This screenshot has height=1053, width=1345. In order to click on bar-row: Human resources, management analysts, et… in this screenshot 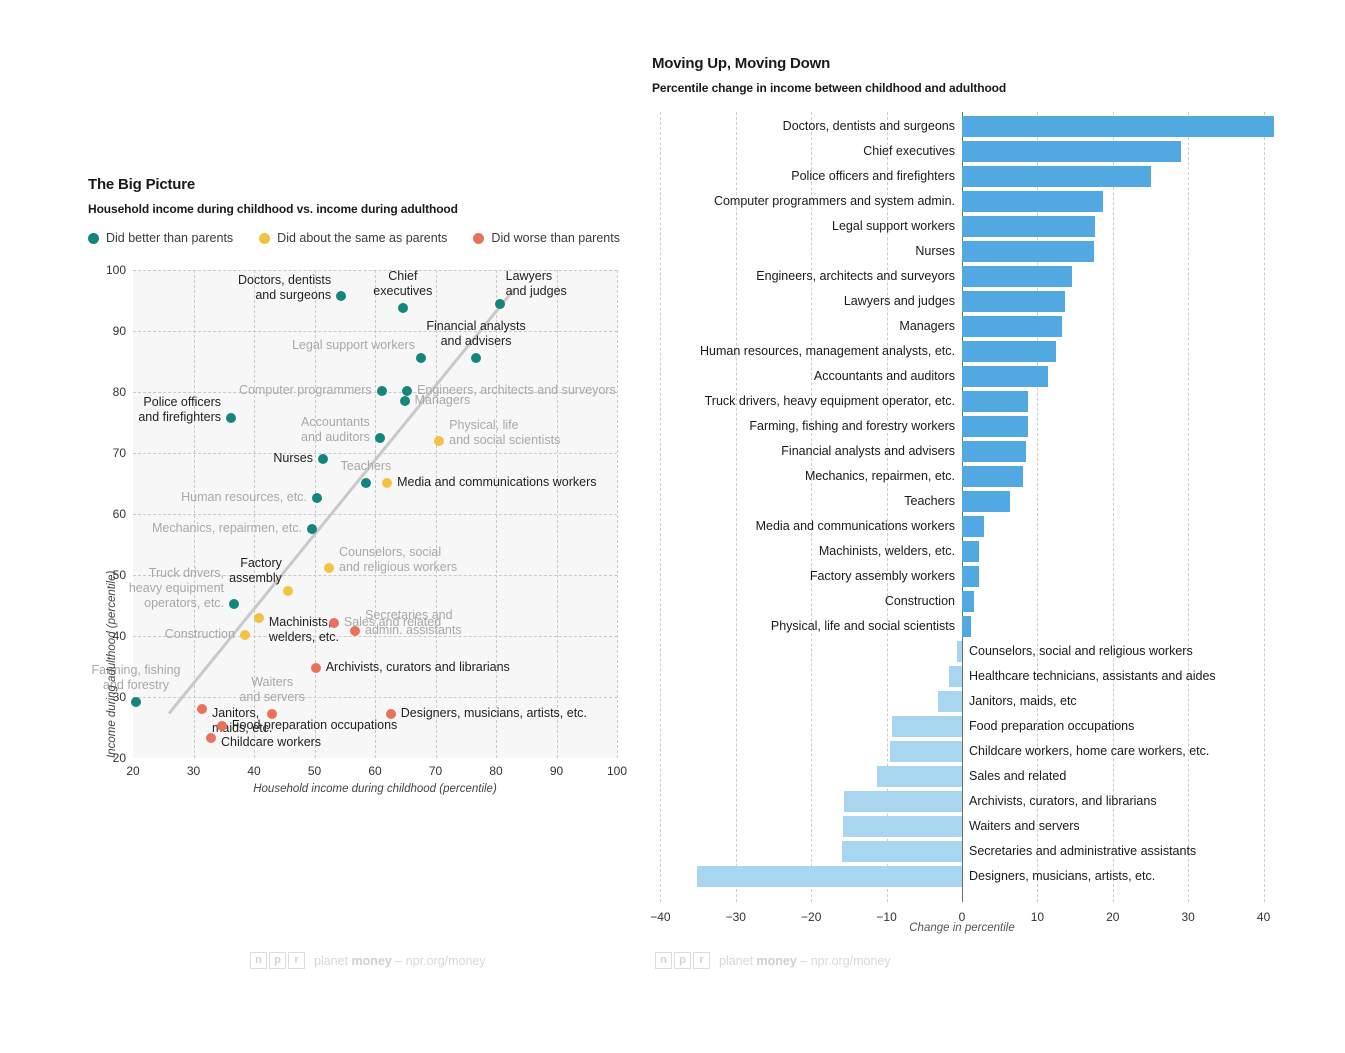, I will do `click(997, 351)`.